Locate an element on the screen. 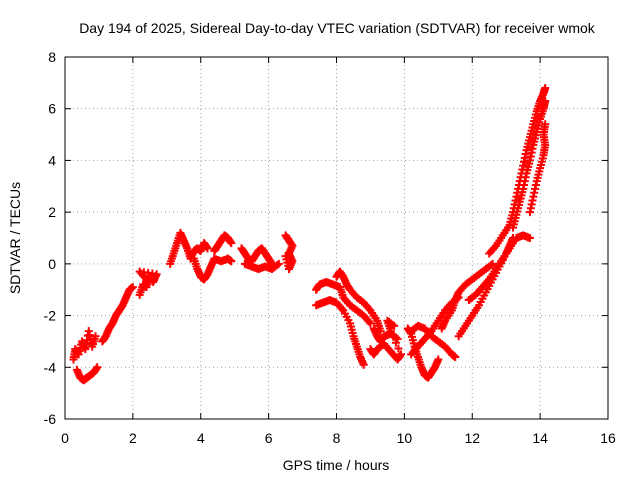 This screenshot has width=640, height=480. series-arc2 is located at coordinates (87, 374).